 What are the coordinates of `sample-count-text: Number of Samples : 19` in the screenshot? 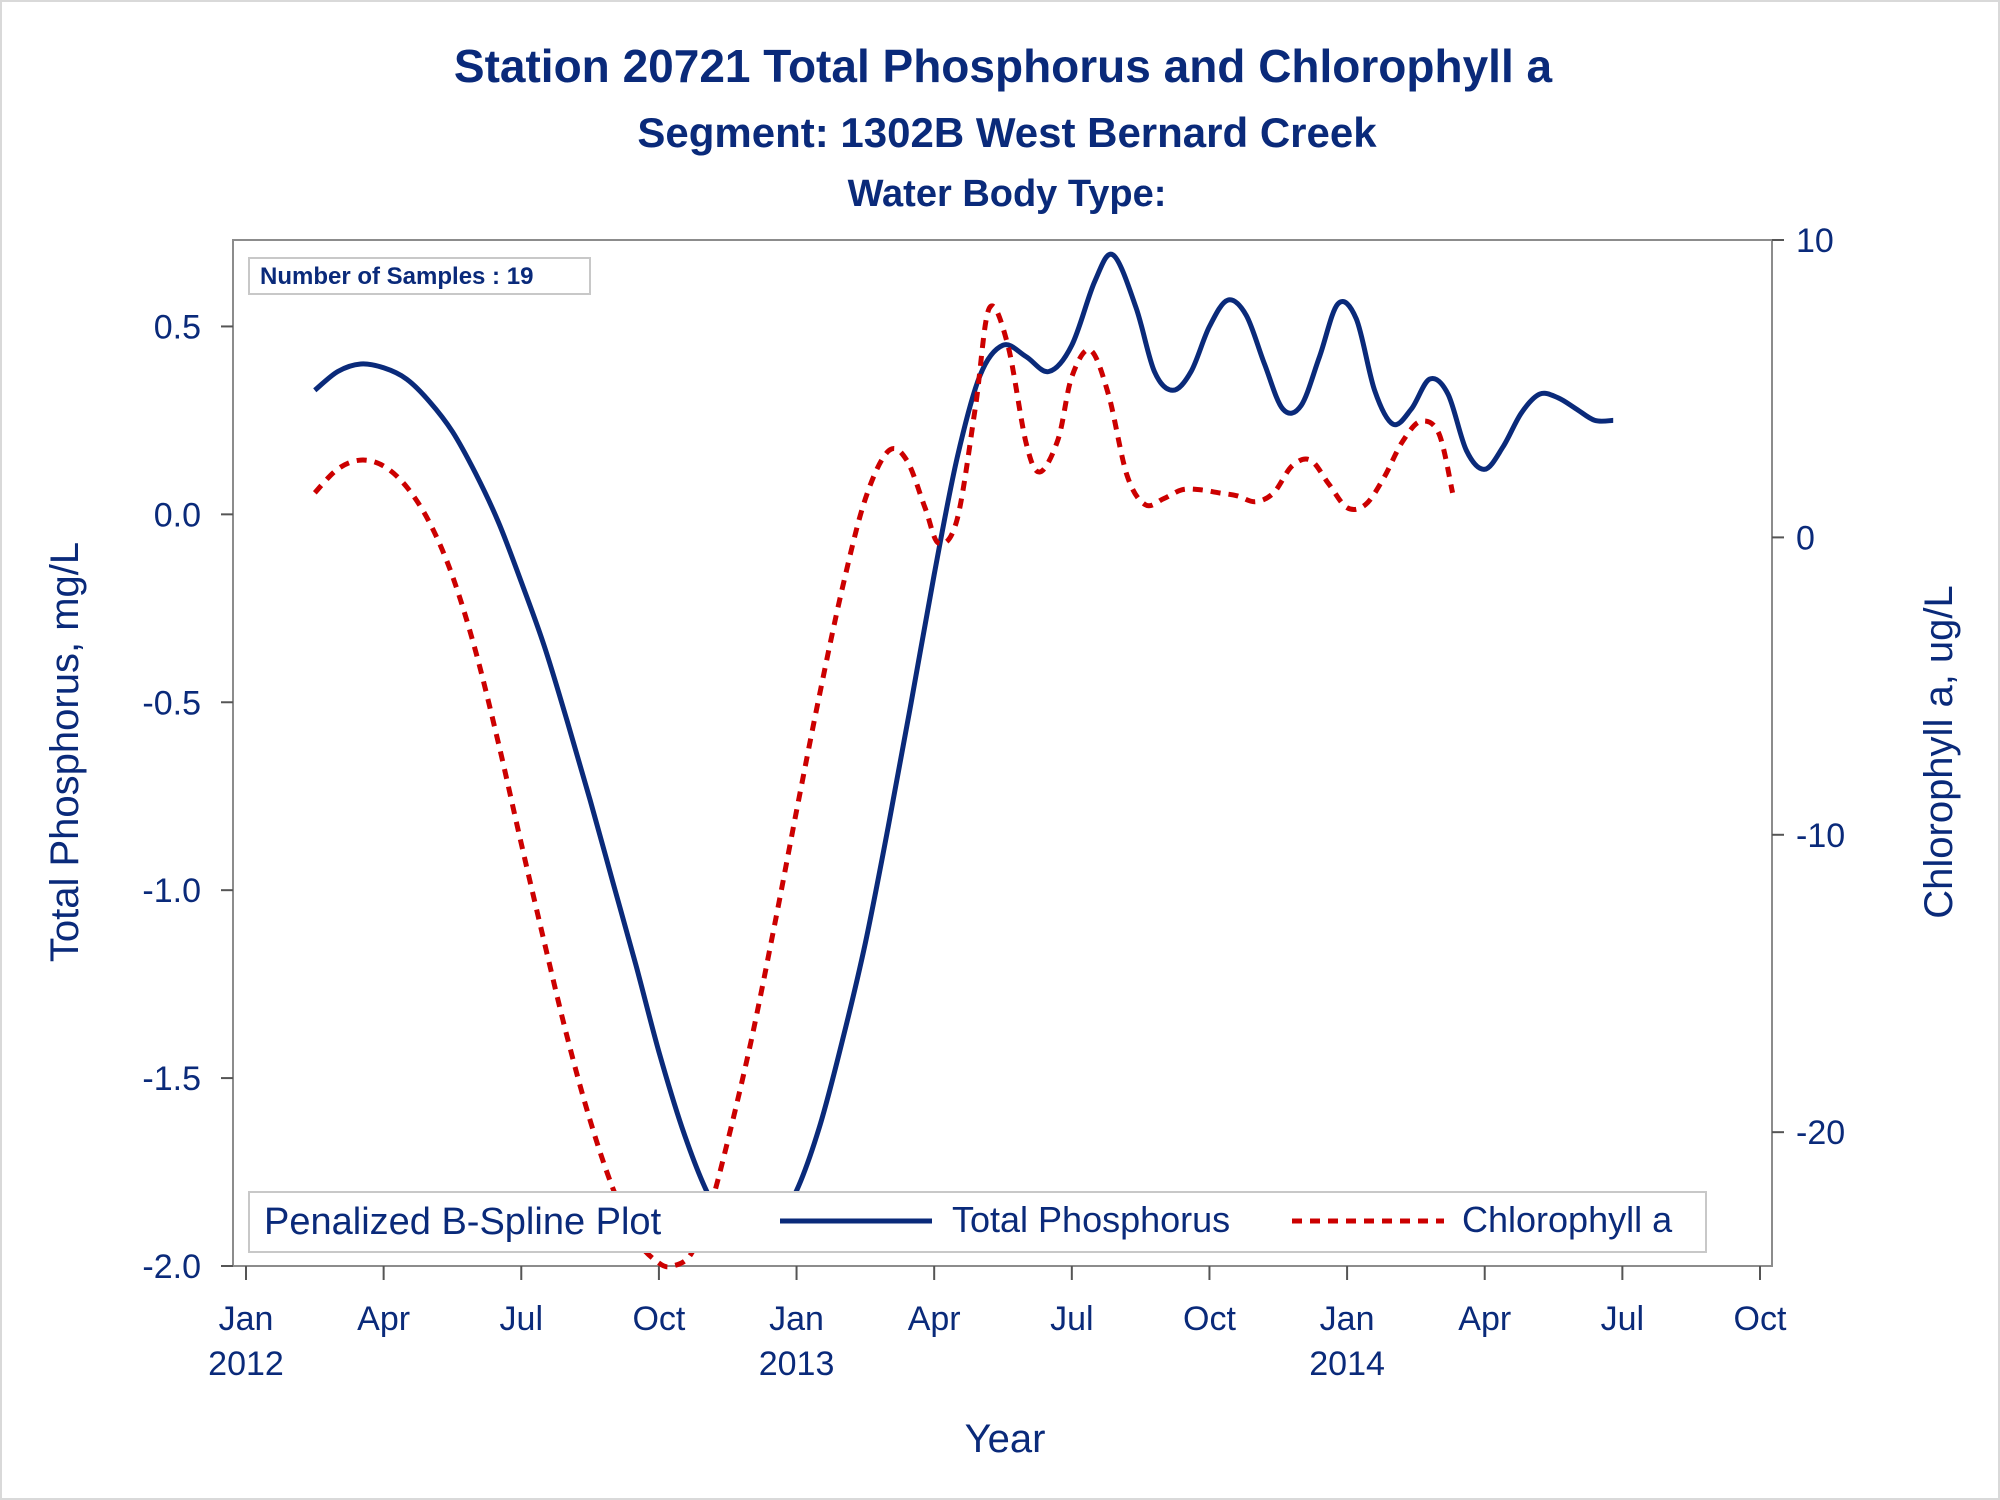 It's located at (396, 276).